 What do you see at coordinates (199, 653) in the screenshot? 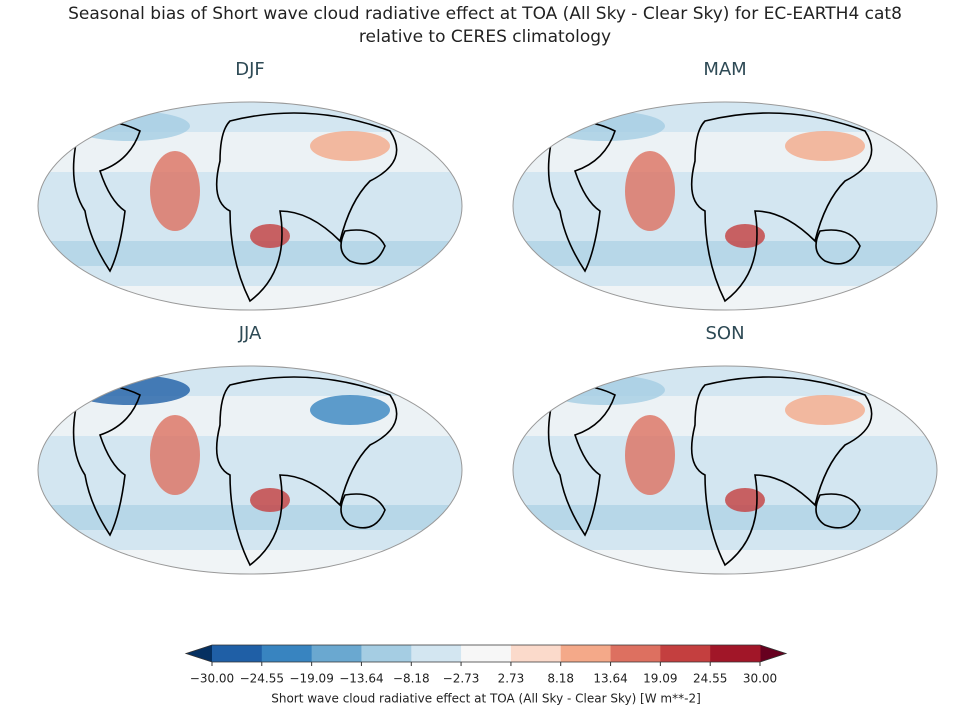
I see `colorbar-under` at bounding box center [199, 653].